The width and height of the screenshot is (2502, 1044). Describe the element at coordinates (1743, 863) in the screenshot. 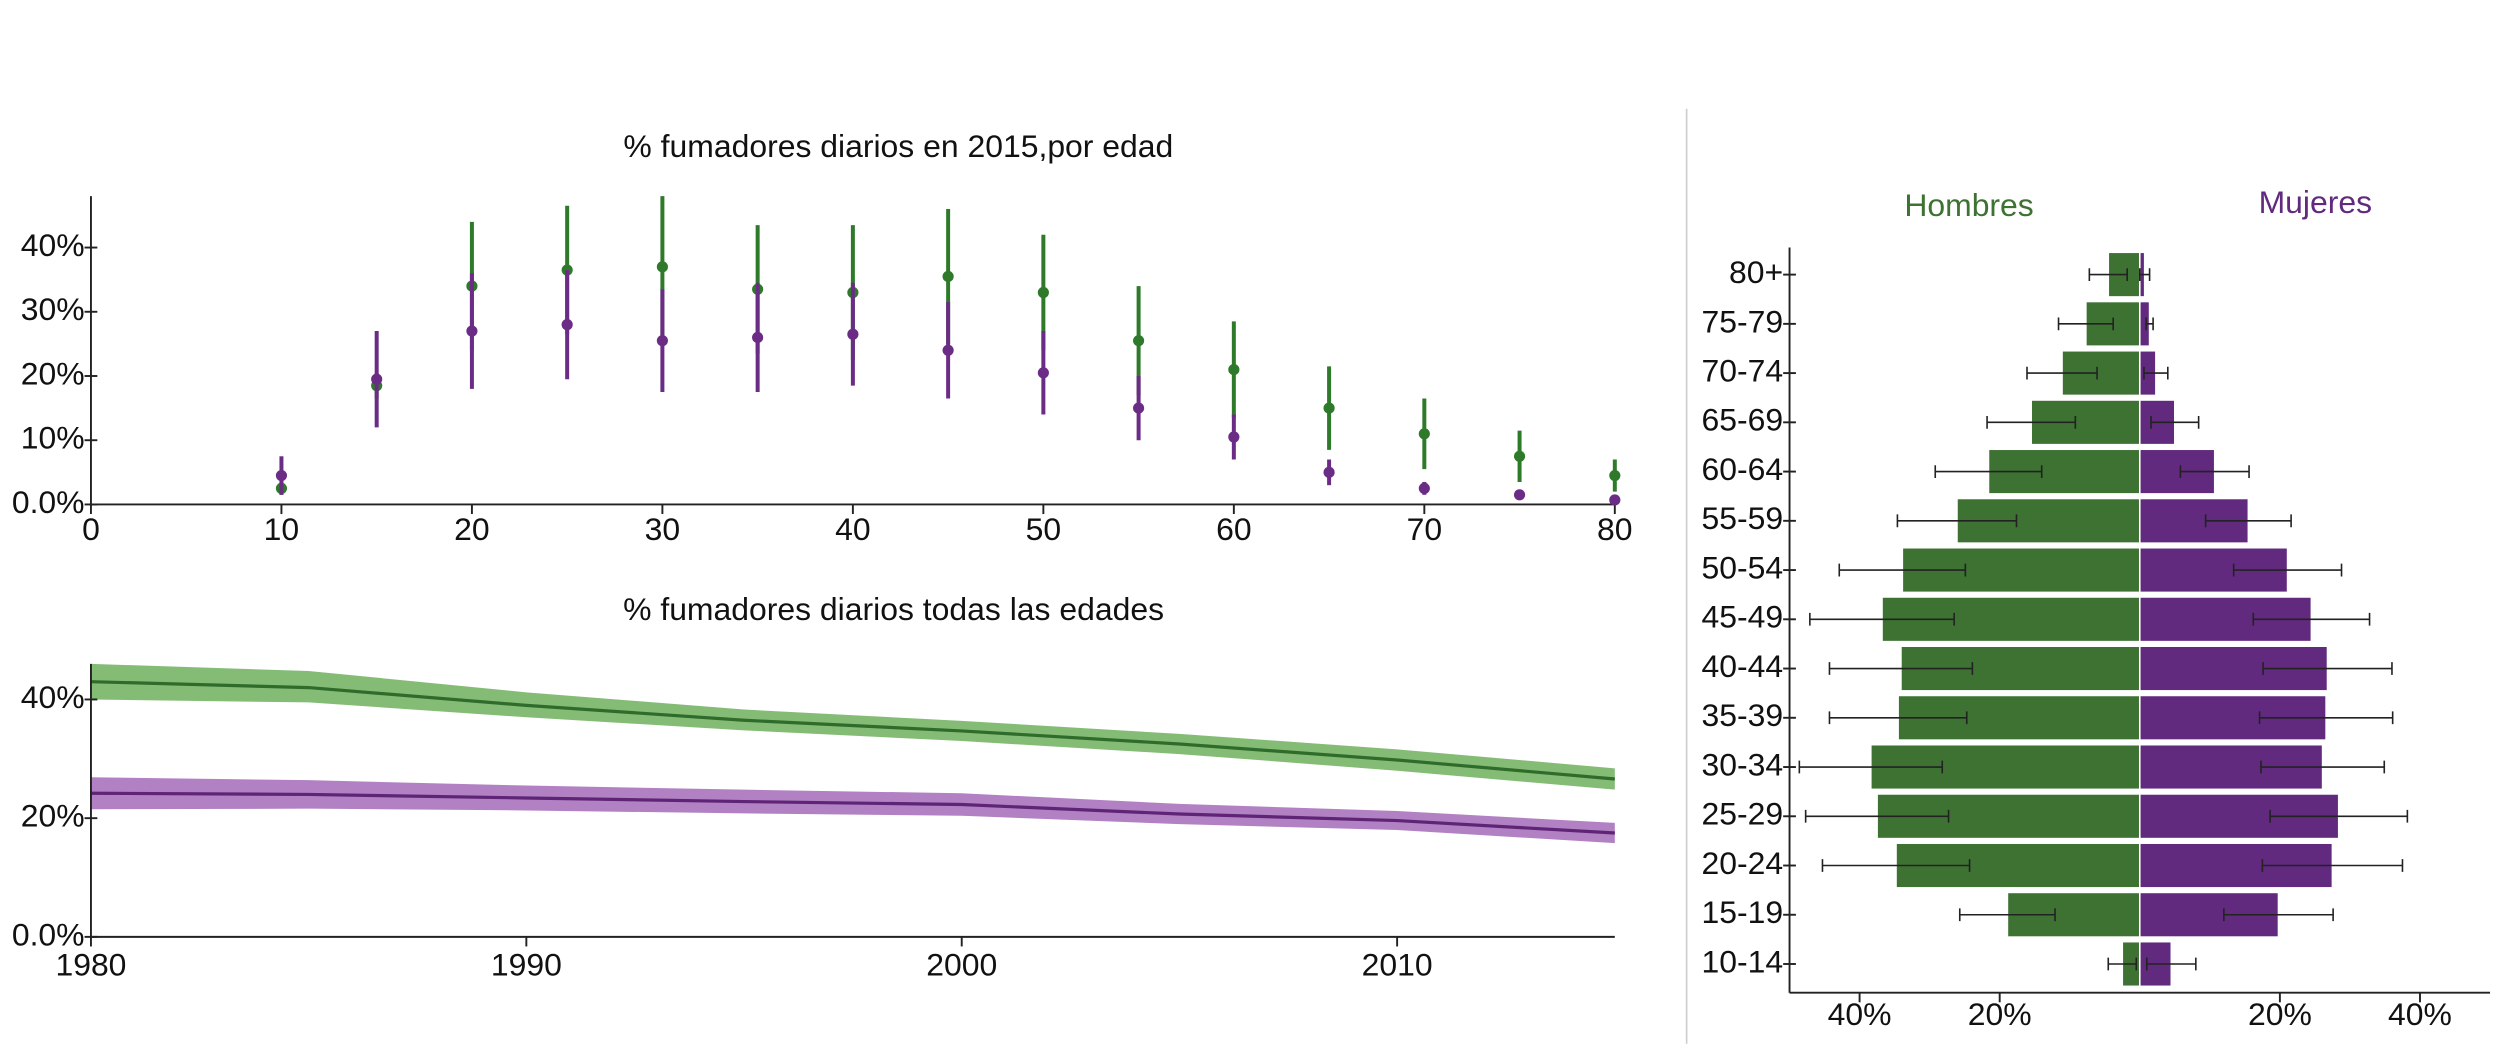

I see `y-tick-label: 20-24` at that location.